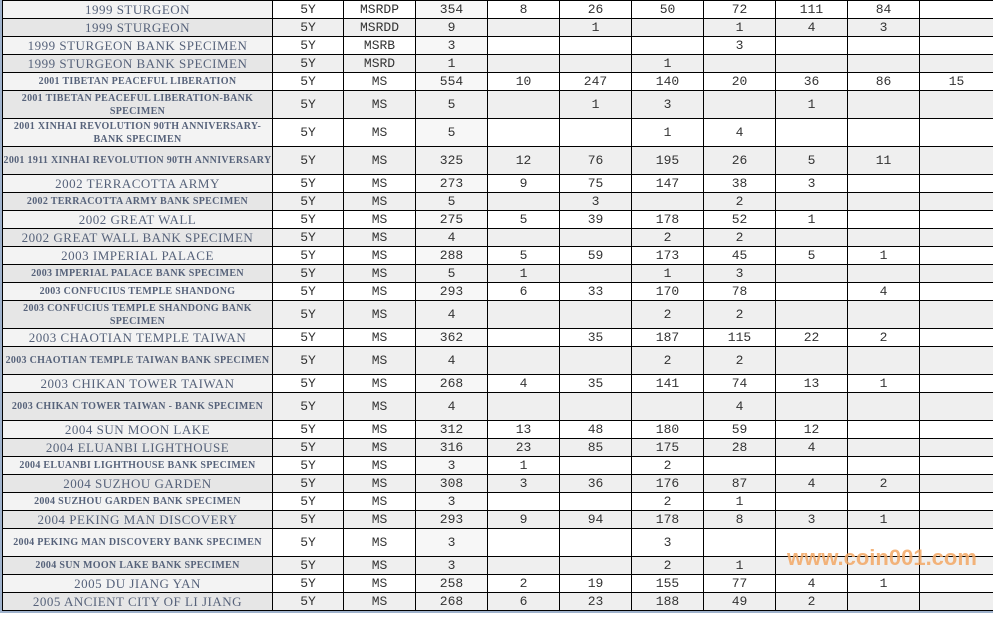 Image resolution: width=993 pixels, height=626 pixels. What do you see at coordinates (739, 183) in the screenshot?
I see `grade-count-cell: 38` at bounding box center [739, 183].